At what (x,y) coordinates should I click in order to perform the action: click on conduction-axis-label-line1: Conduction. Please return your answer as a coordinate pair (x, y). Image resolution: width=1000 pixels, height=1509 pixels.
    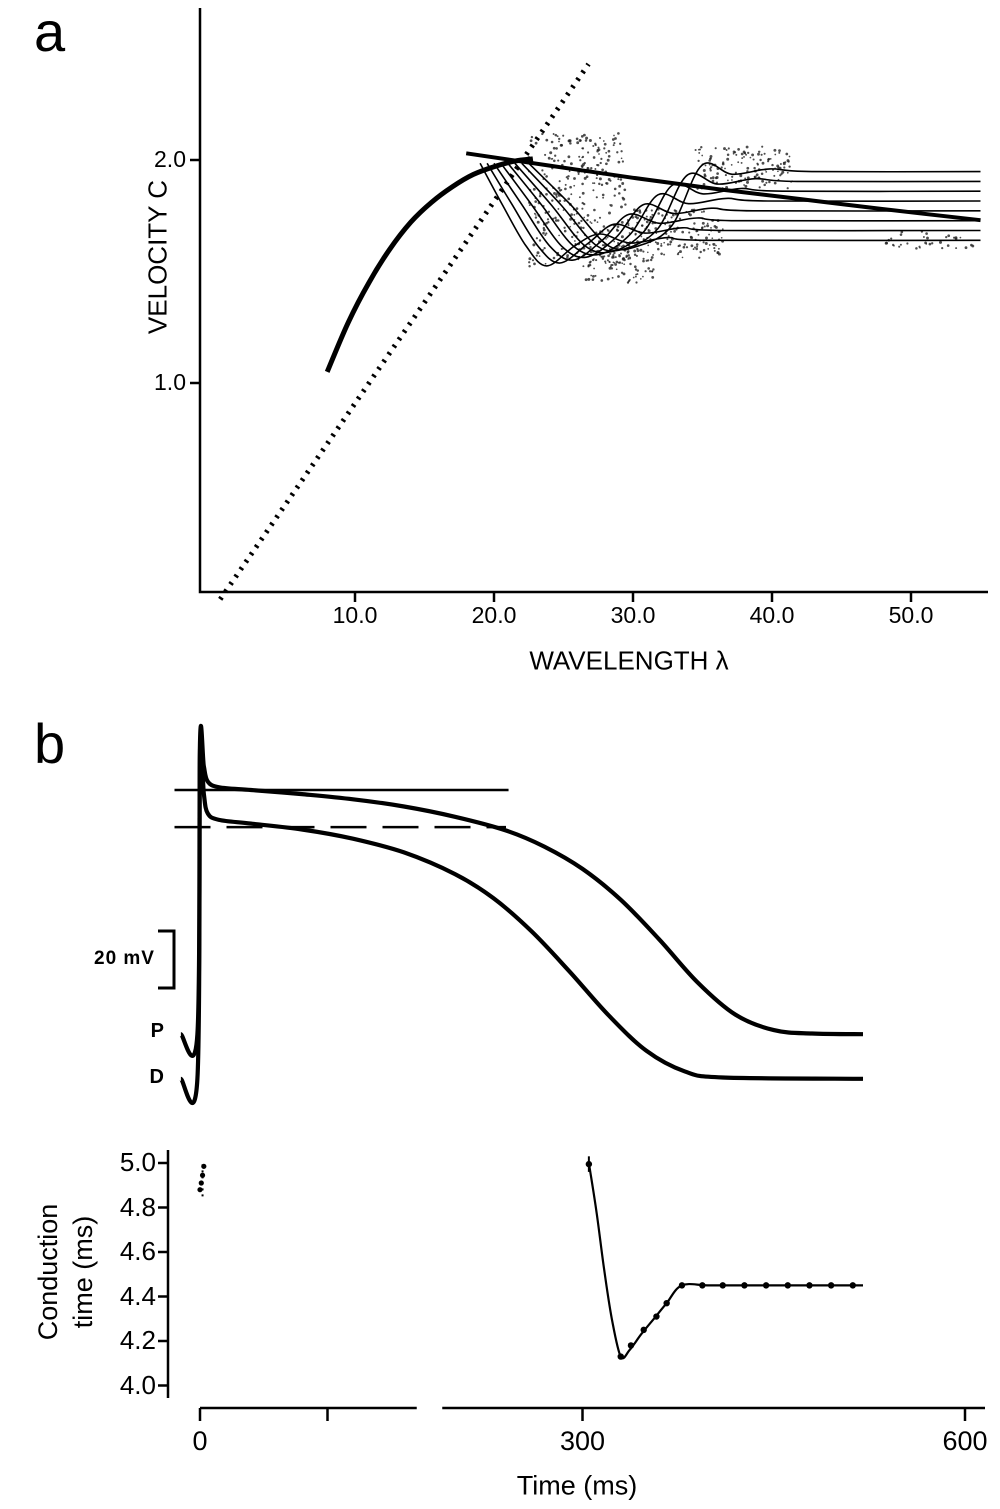
    Looking at the image, I should click on (47, 1272).